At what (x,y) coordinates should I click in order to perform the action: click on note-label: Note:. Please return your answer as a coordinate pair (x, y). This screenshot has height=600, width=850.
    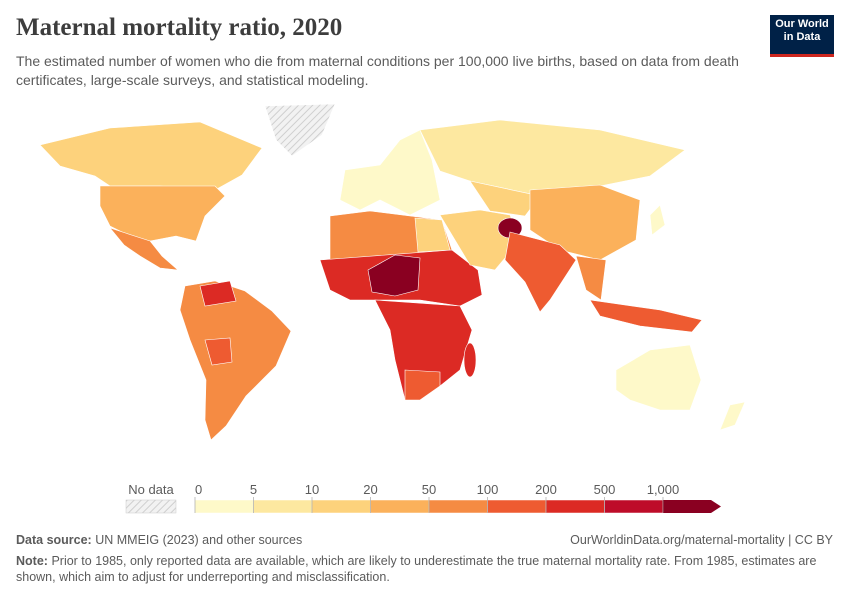
    Looking at the image, I should click on (32, 561).